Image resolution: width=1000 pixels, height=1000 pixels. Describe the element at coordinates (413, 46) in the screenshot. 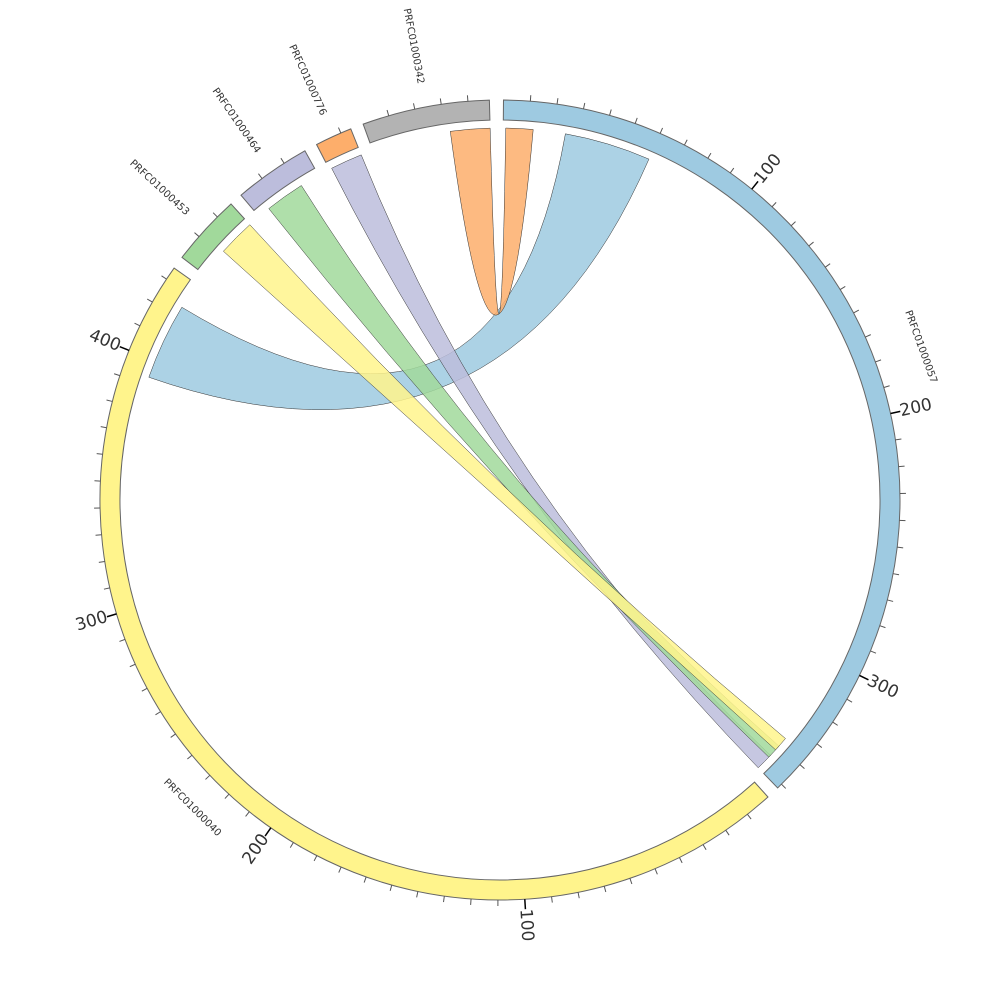

I see `sector-label: PRFC01000342` at that location.